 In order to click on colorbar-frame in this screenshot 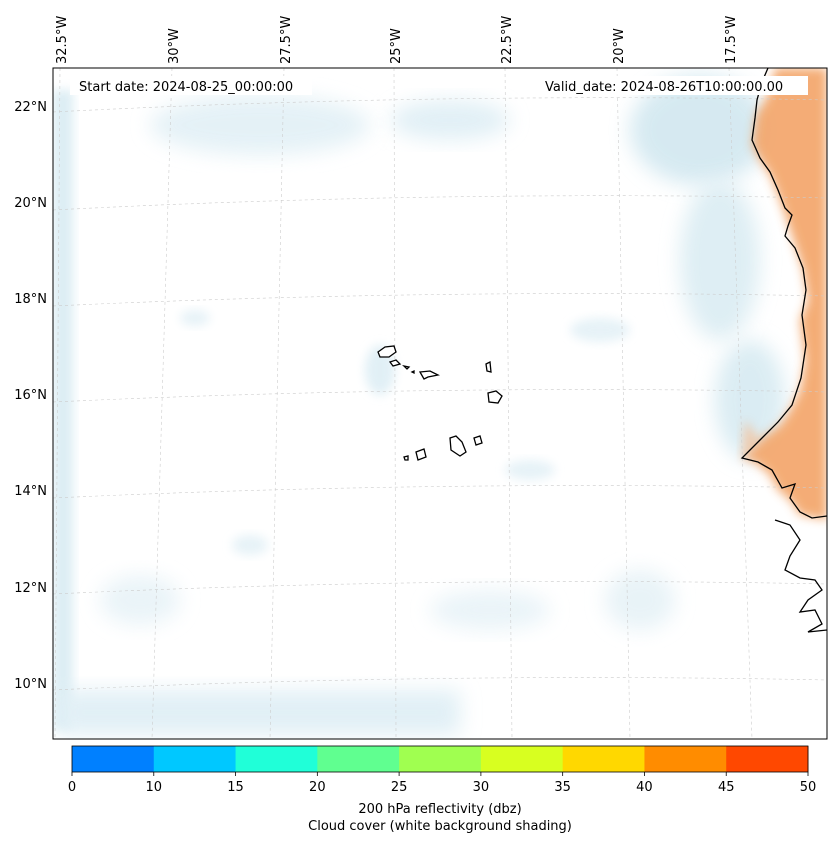, I will do `click(440, 759)`.